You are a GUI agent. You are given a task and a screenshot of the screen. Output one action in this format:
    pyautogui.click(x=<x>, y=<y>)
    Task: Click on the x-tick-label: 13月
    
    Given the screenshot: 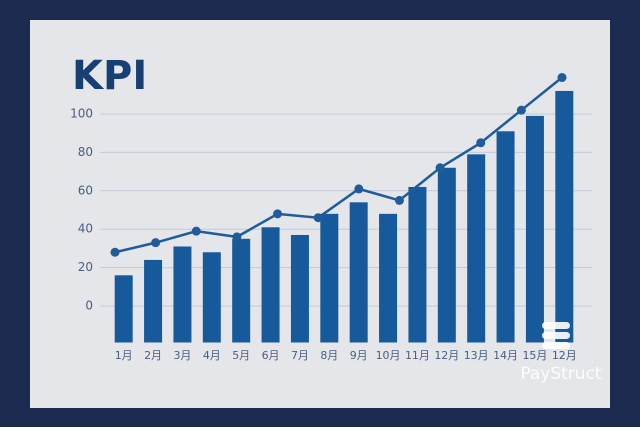 What is the action you would take?
    pyautogui.click(x=476, y=355)
    